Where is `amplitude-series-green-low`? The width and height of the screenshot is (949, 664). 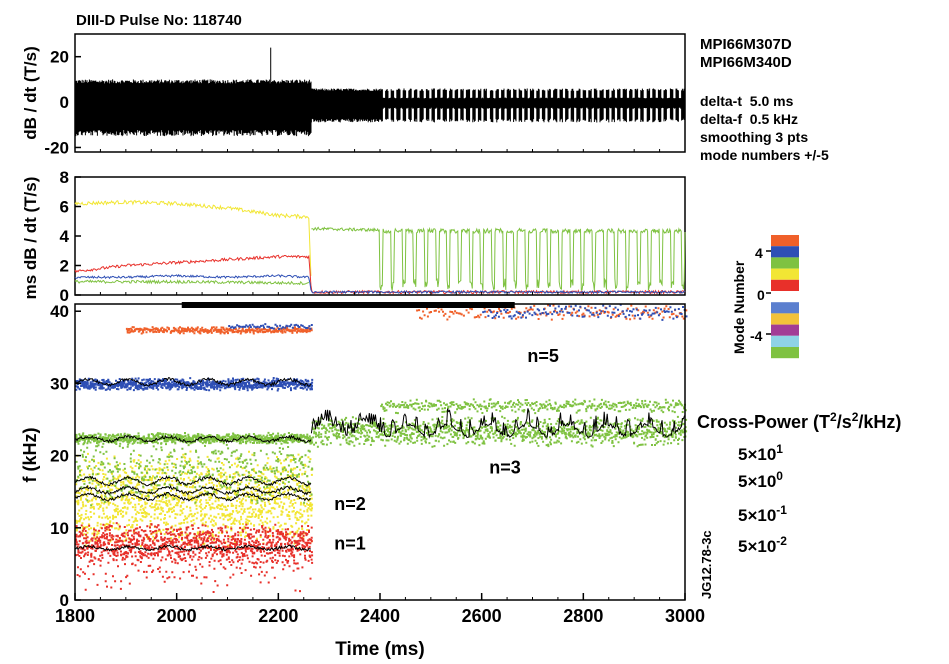
amplitude-series-green-low is located at coordinates (192, 282).